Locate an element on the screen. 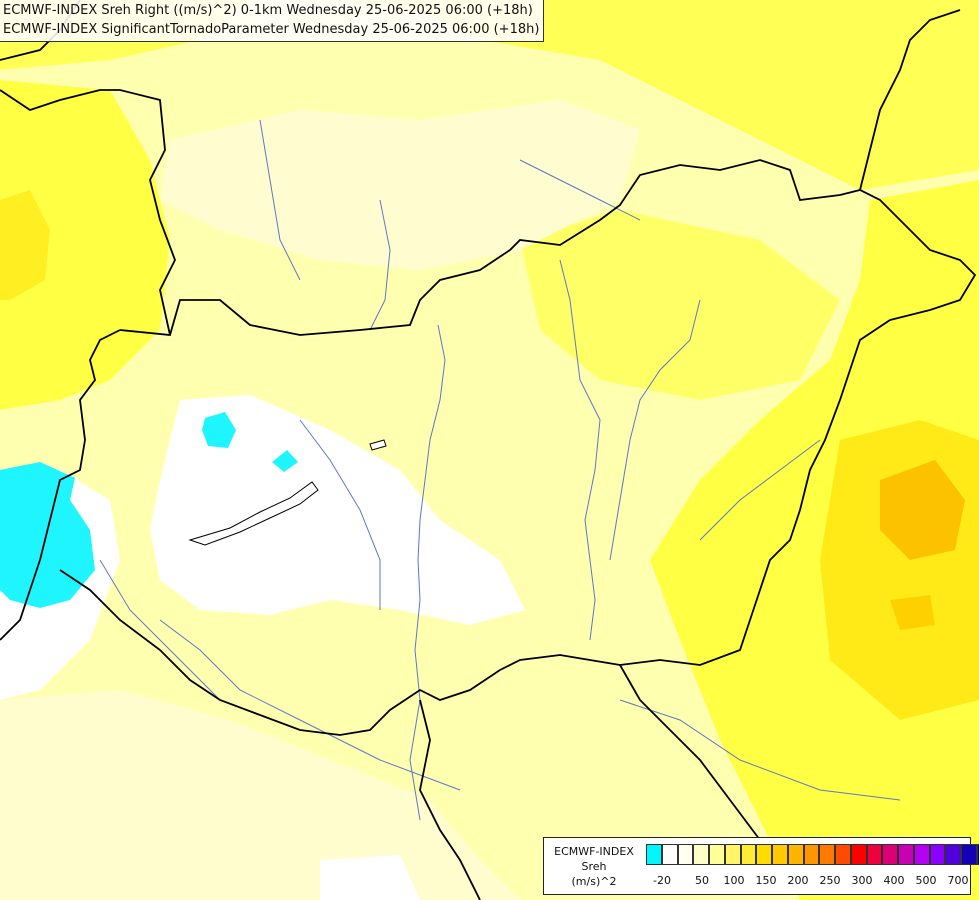  legend-tick-label: 500 is located at coordinates (926, 880).